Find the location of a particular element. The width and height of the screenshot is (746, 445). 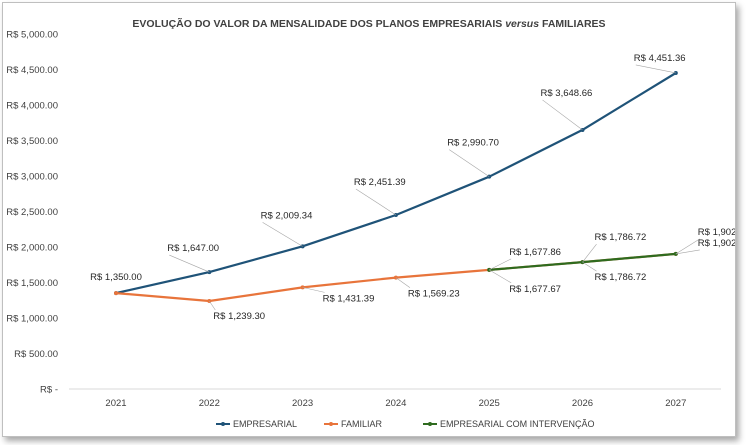

y-tick-label: R$ 3,000.00 is located at coordinates (32, 177).